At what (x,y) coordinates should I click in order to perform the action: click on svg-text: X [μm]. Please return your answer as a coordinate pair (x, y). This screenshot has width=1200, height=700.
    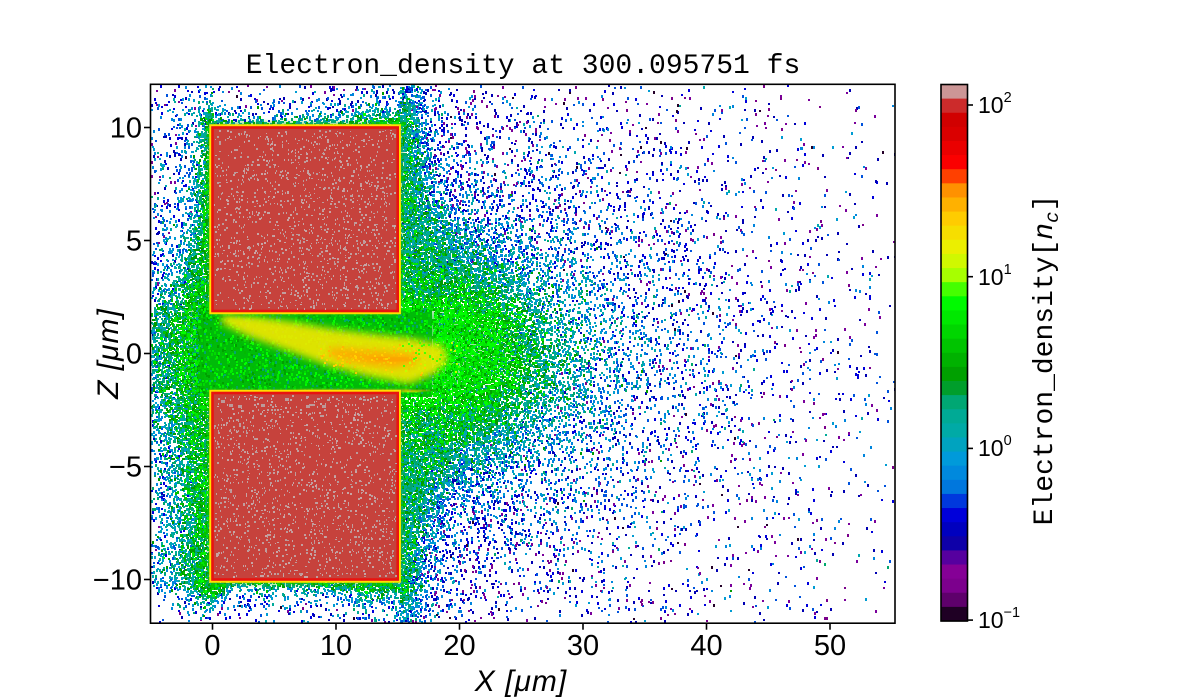
    Looking at the image, I should click on (520, 681).